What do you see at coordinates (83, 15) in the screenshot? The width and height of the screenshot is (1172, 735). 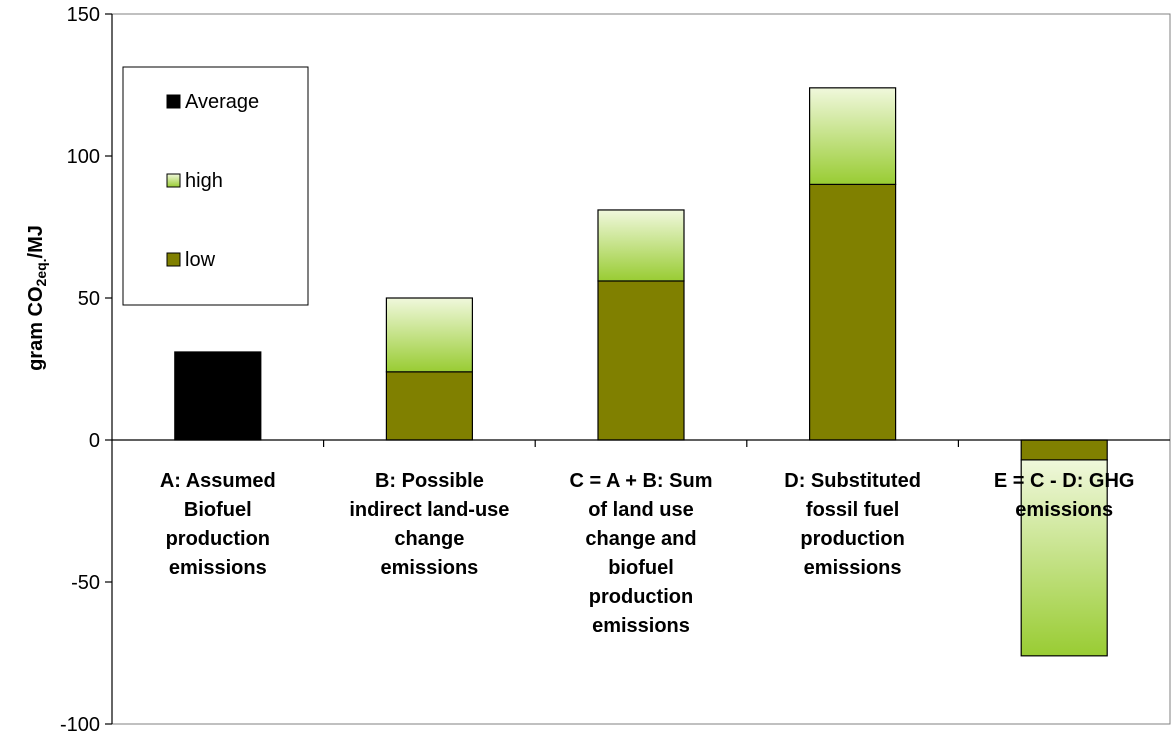 I see `y-tick-label-150: 150` at bounding box center [83, 15].